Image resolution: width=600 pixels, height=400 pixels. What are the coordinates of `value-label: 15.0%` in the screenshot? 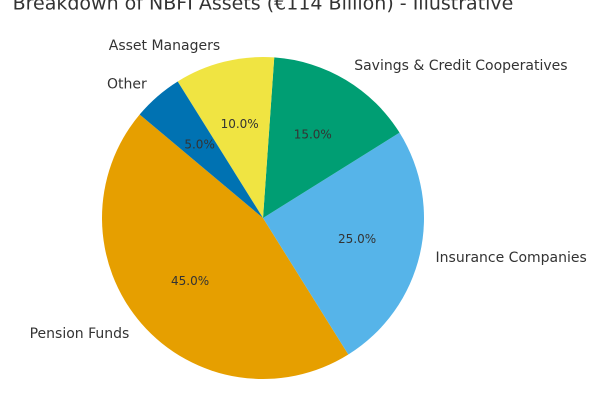 It's located at (313, 135).